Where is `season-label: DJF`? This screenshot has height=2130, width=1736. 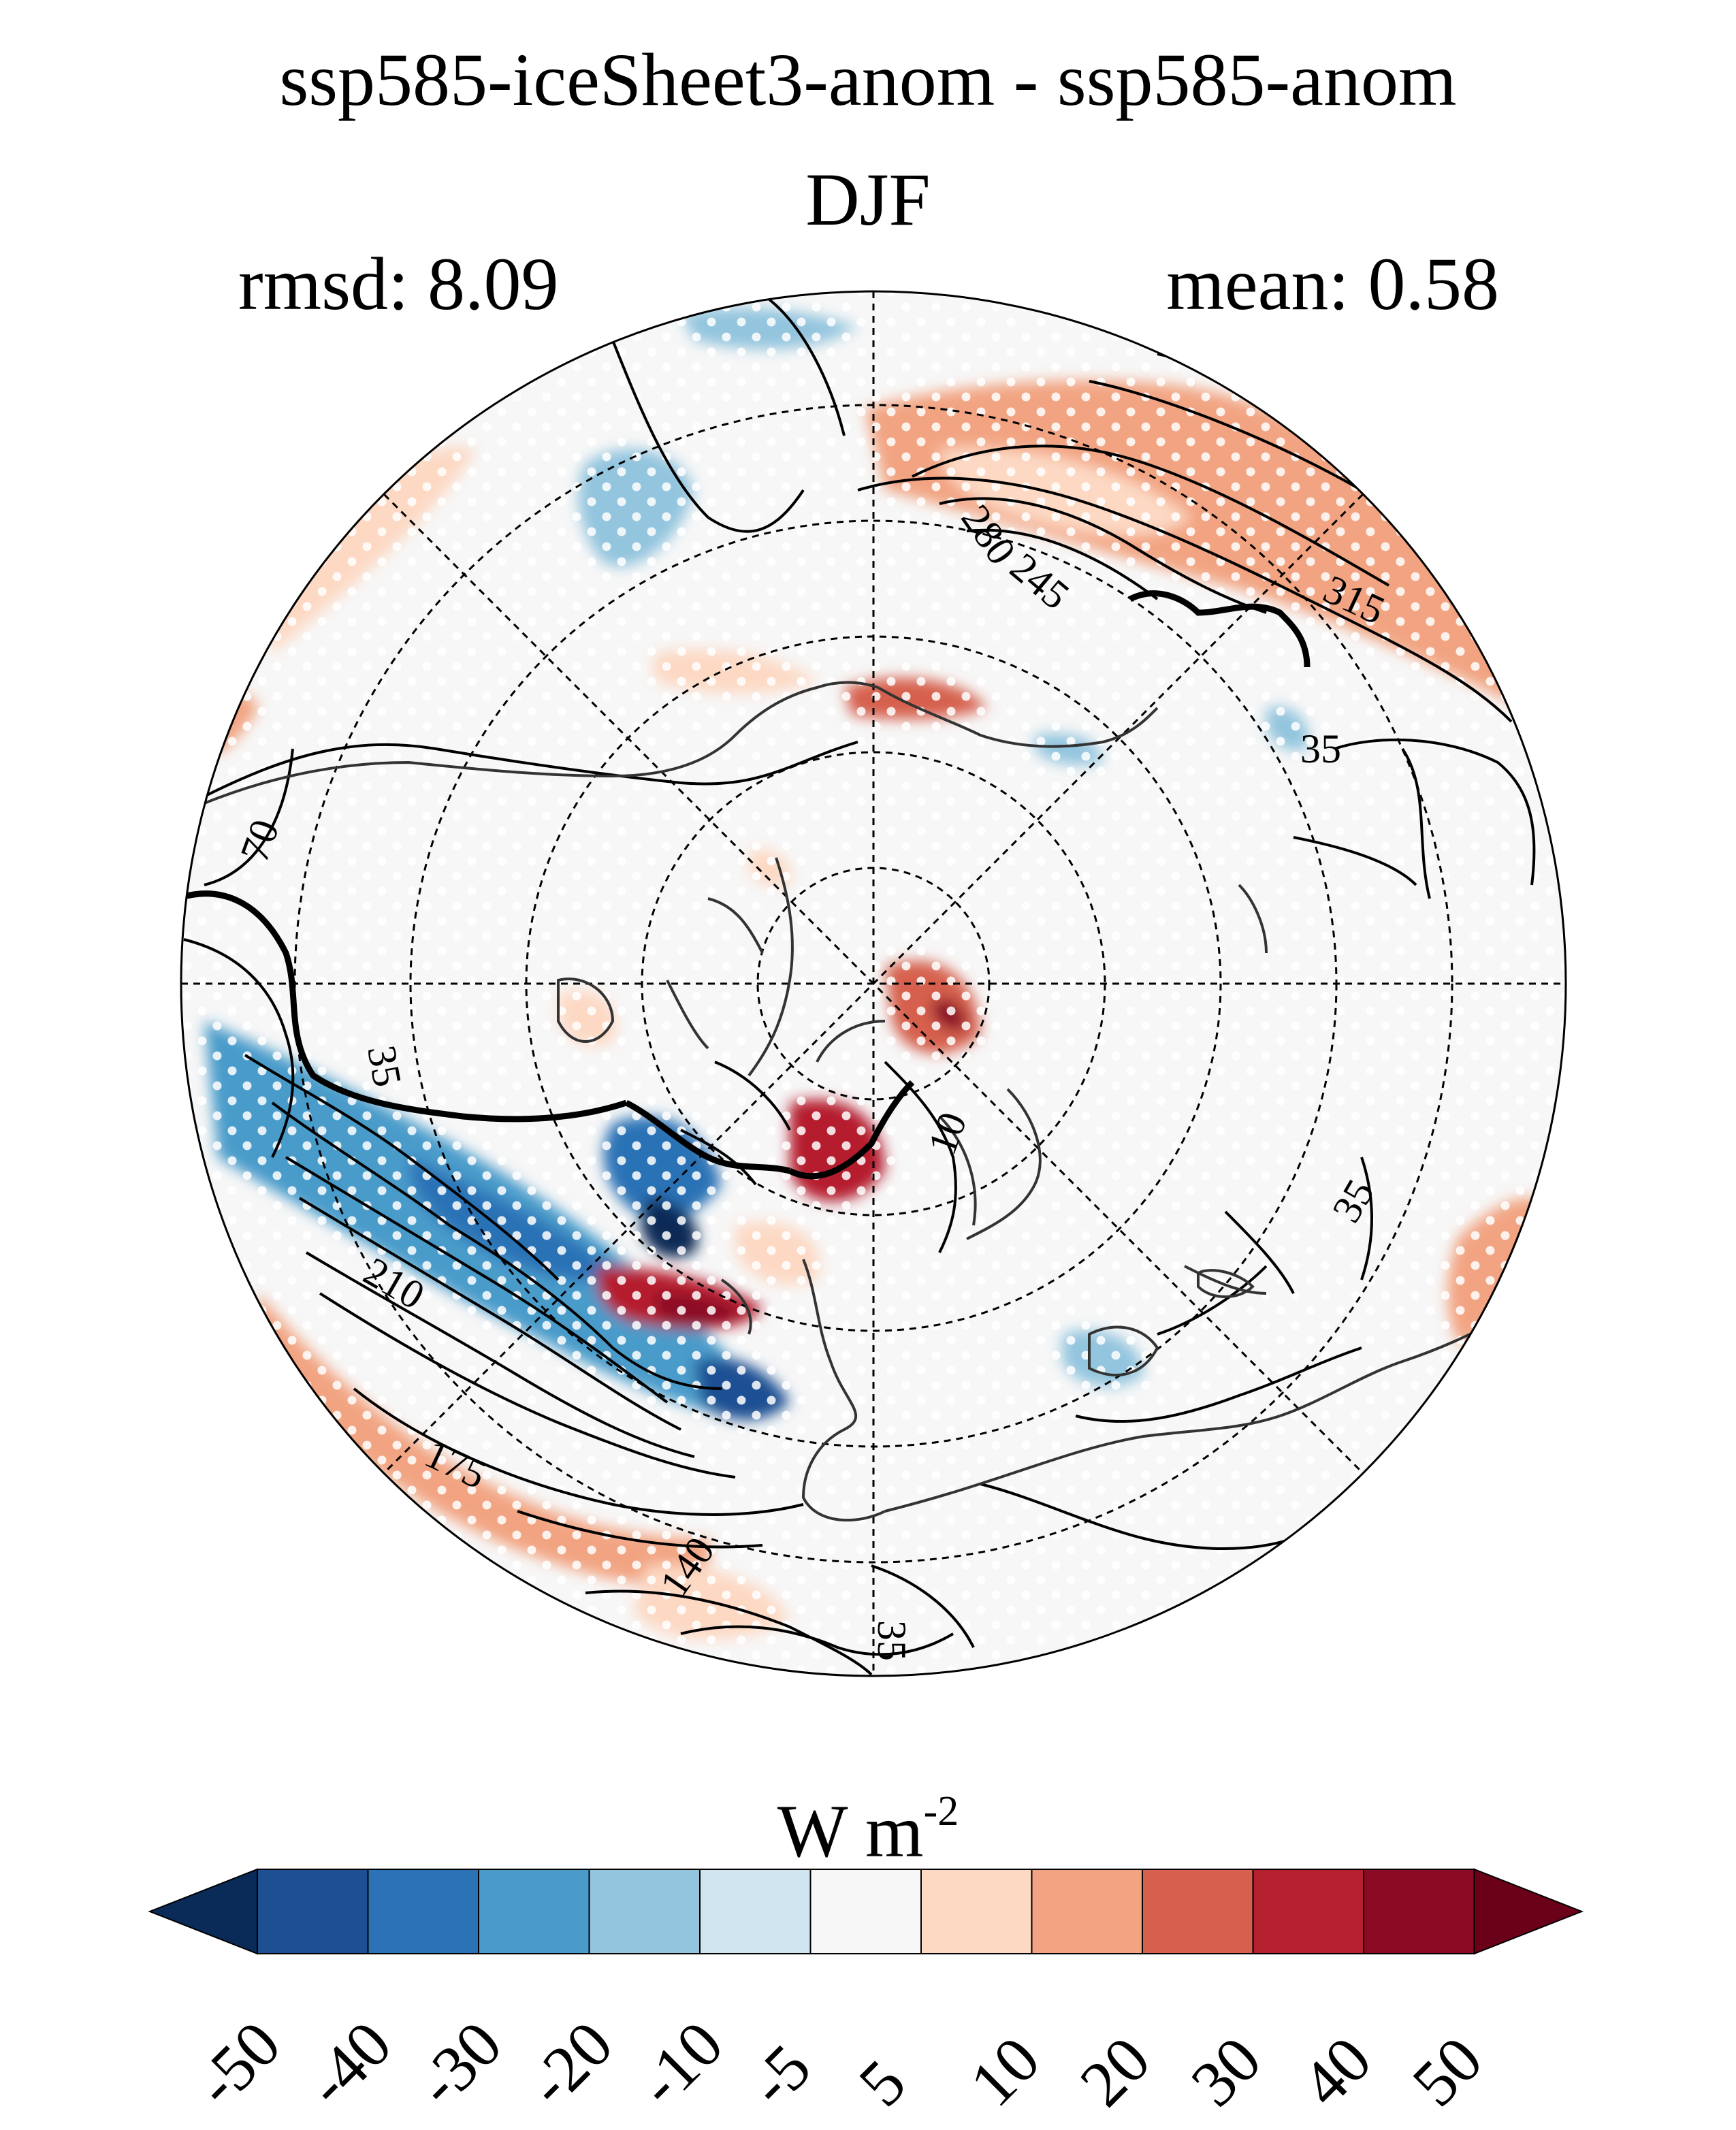 season-label: DJF is located at coordinates (868, 199).